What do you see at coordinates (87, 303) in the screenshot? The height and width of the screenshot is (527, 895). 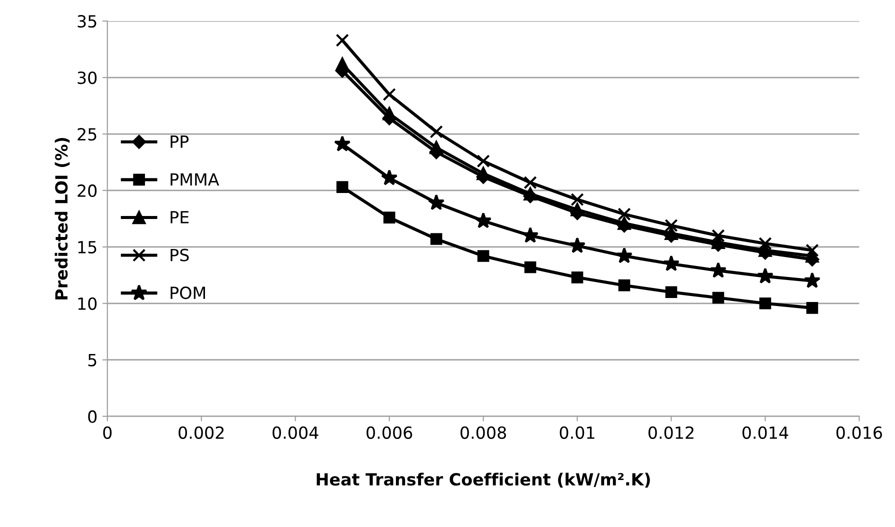 I see `y-tick-label: 10` at bounding box center [87, 303].